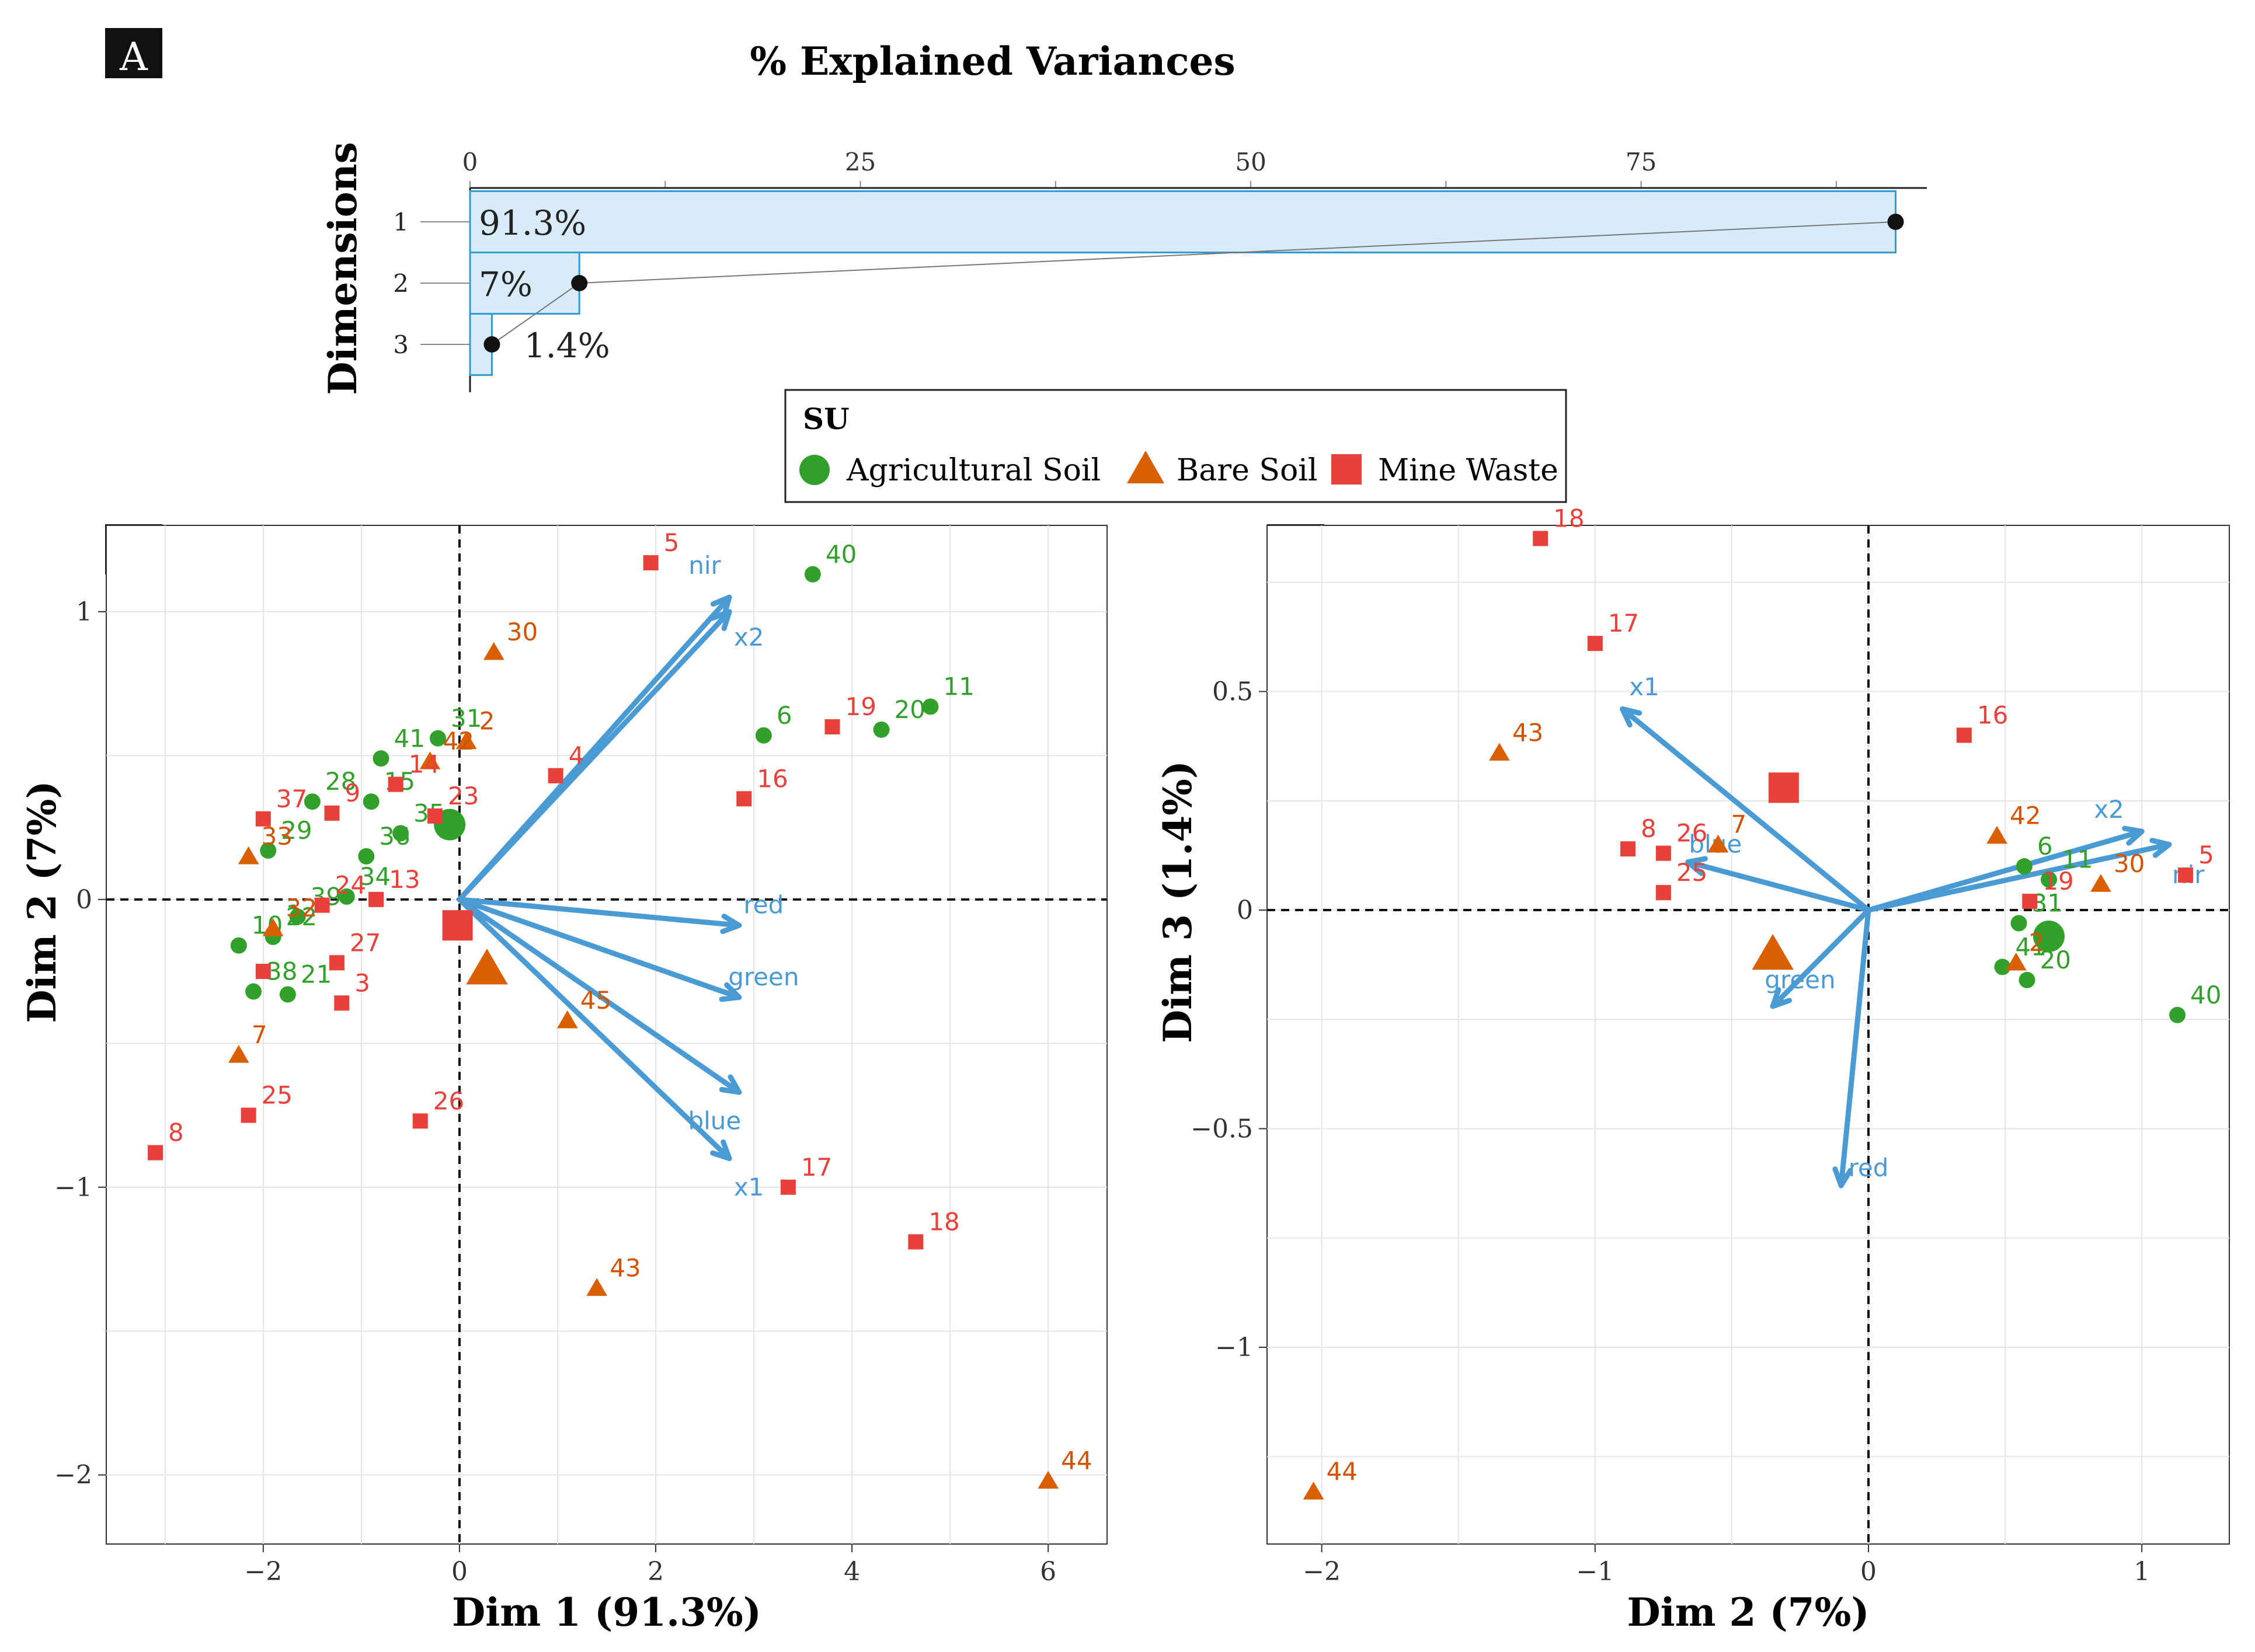 The width and height of the screenshot is (2255, 1652). What do you see at coordinates (2142, 1572) in the screenshot?
I see `x-tick-label: 1` at bounding box center [2142, 1572].